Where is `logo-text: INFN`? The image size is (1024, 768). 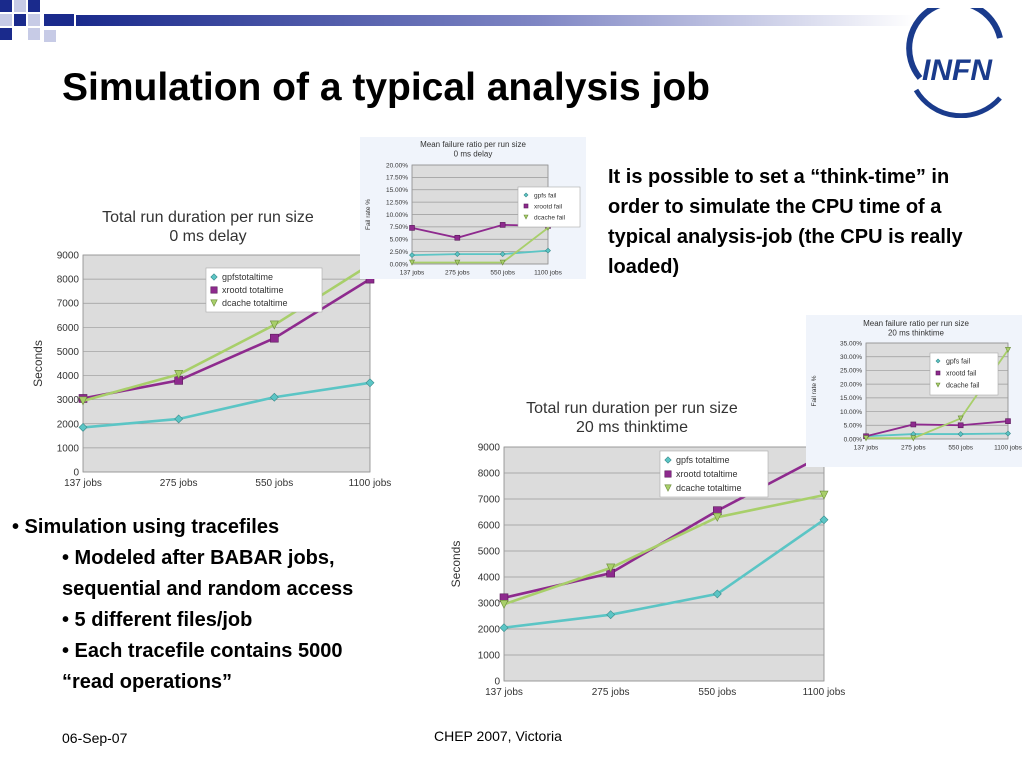 logo-text: INFN is located at coordinates (957, 70).